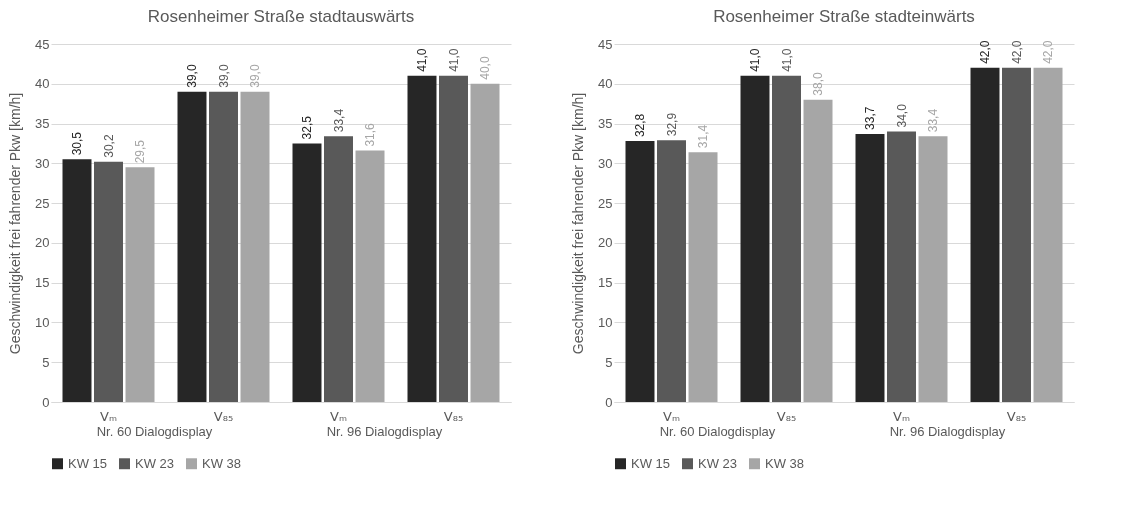 This screenshot has width=1146, height=517. Describe the element at coordinates (281, 16) in the screenshot. I see `chart-title: Rosenheimer Straße stadtauswärts` at that location.